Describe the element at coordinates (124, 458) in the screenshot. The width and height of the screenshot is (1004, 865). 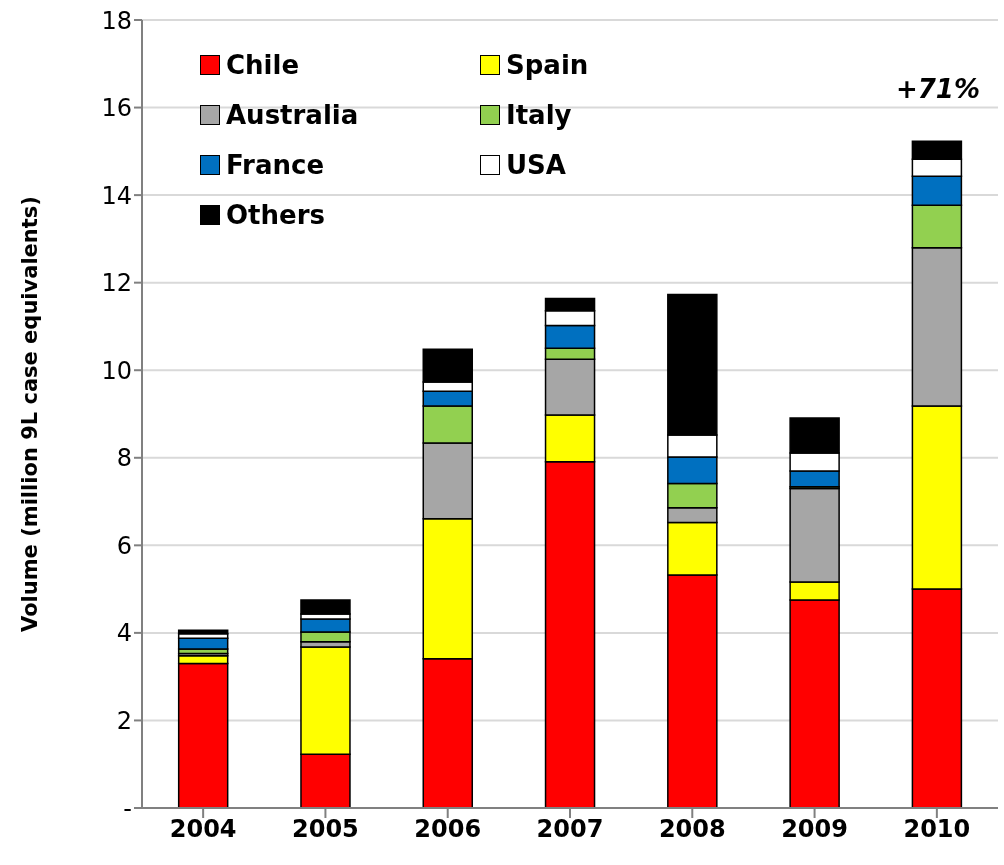
I see `y-tick-label: 8` at that location.